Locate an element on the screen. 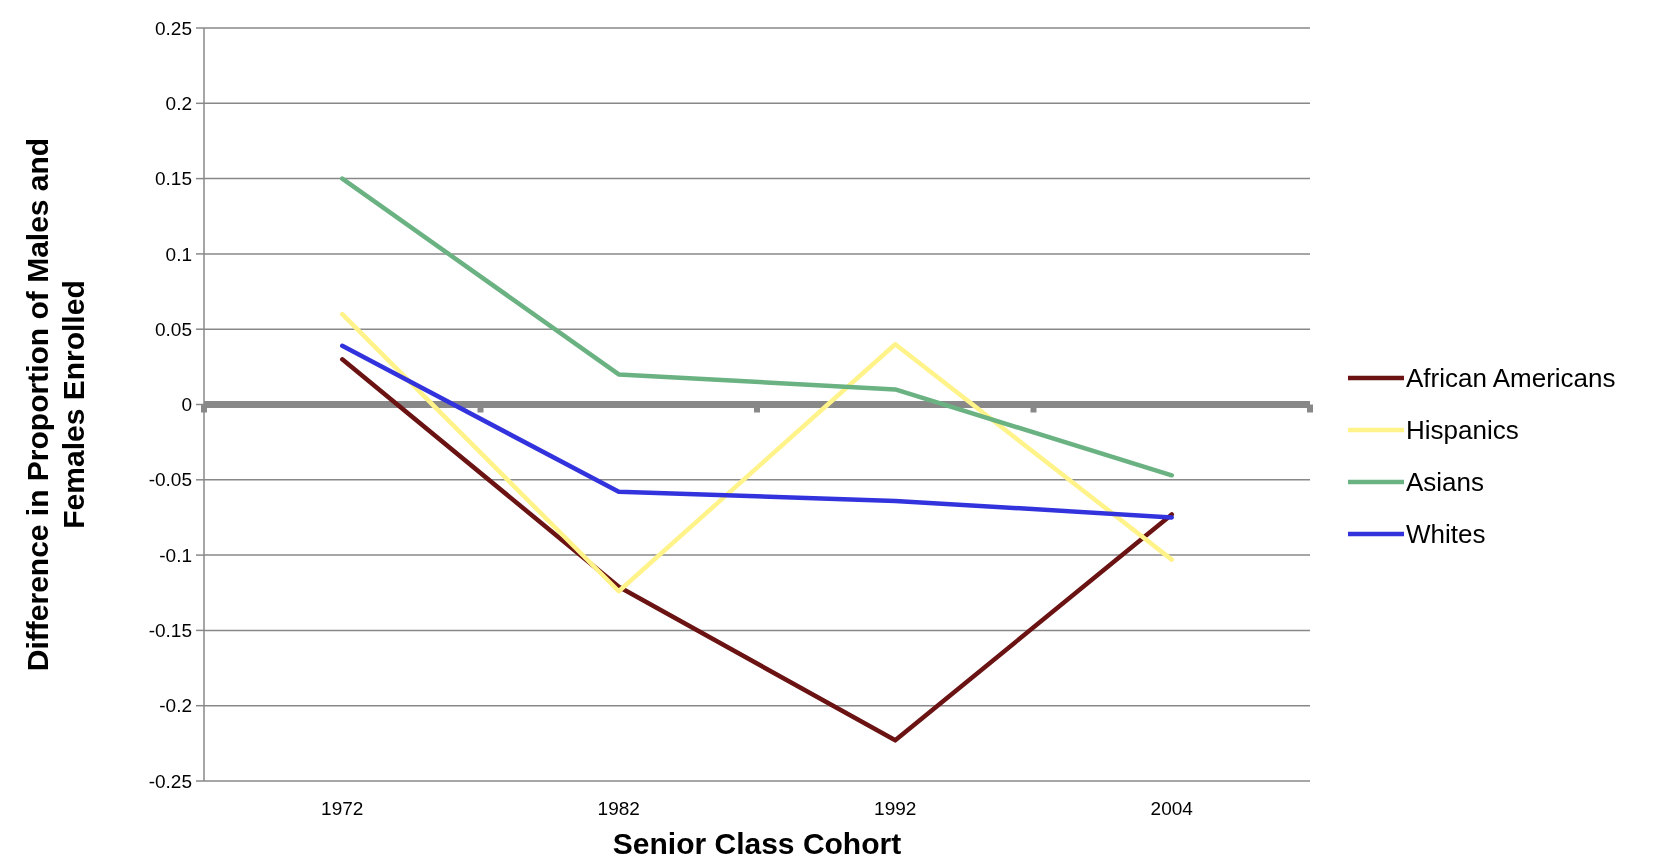 This screenshot has height=867, width=1678. y-axis-title: Difference in Proportion of Males and Females Enrolled is located at coordinates (55, 404).